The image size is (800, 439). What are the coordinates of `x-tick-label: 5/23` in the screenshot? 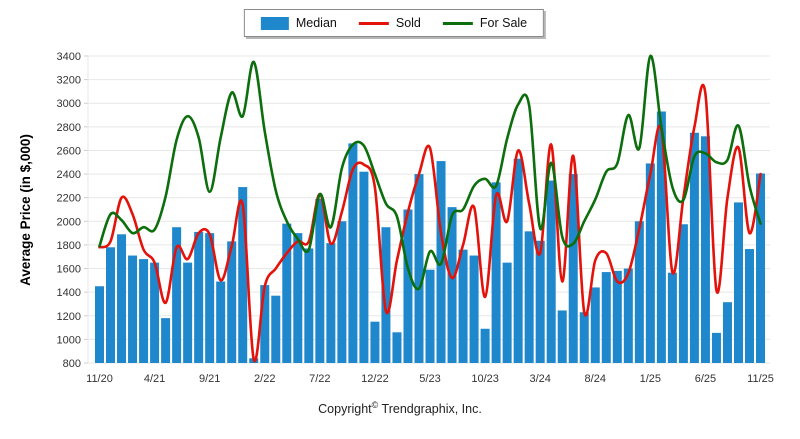 It's located at (429, 379).